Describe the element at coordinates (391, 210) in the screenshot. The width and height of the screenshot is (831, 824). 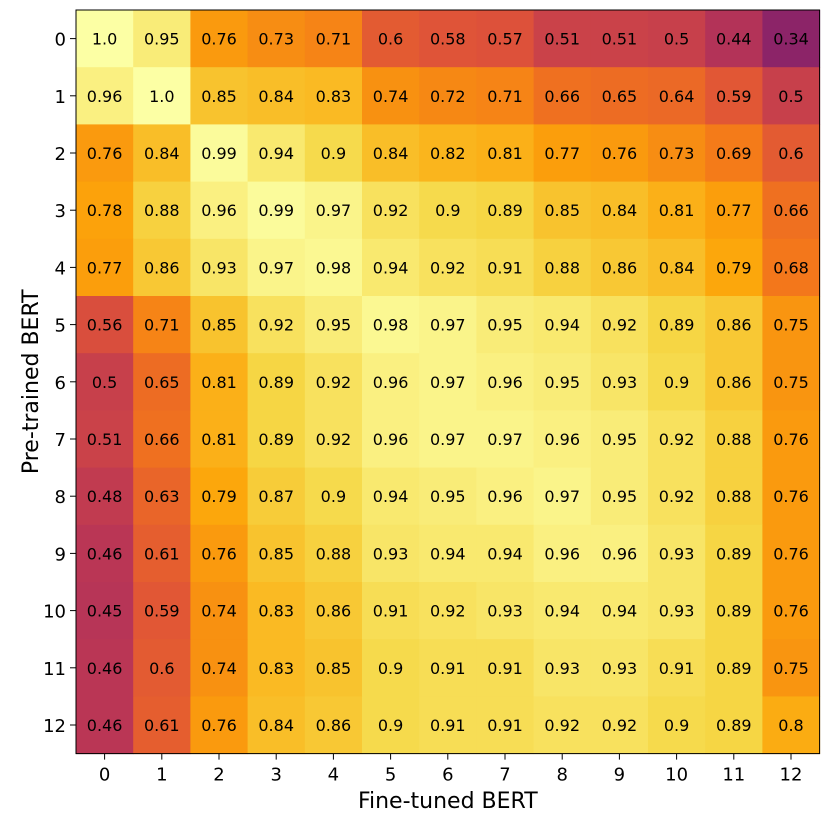
I see `heatmap-cell-r3-c5` at that location.